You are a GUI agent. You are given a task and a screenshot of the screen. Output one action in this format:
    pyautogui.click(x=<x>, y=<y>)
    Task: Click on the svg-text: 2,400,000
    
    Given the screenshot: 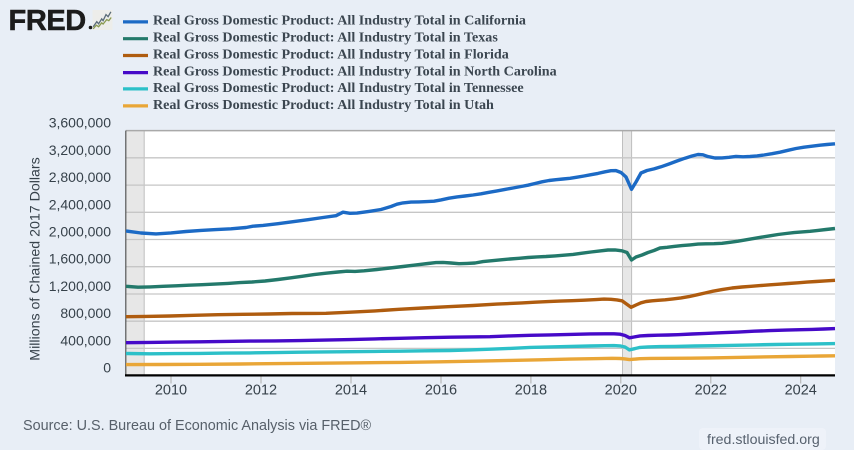 What is the action you would take?
    pyautogui.click(x=80, y=204)
    